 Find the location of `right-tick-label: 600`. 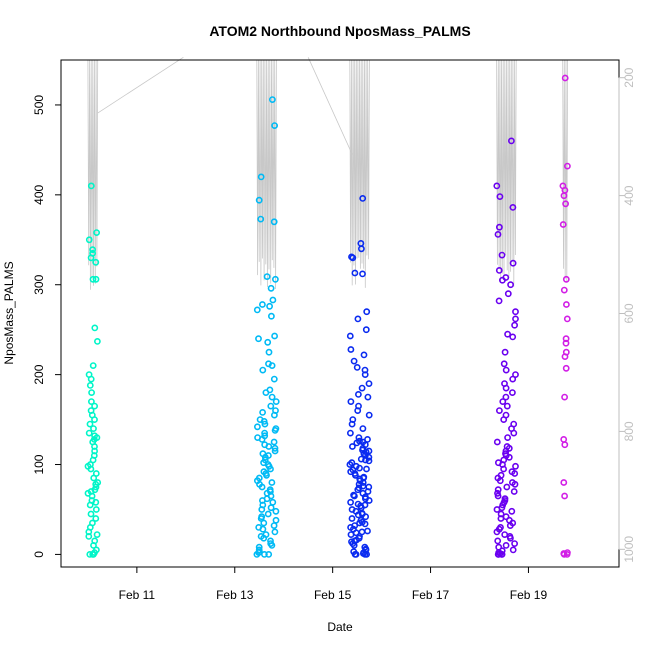

right-tick-label: 600 is located at coordinates (629, 313).